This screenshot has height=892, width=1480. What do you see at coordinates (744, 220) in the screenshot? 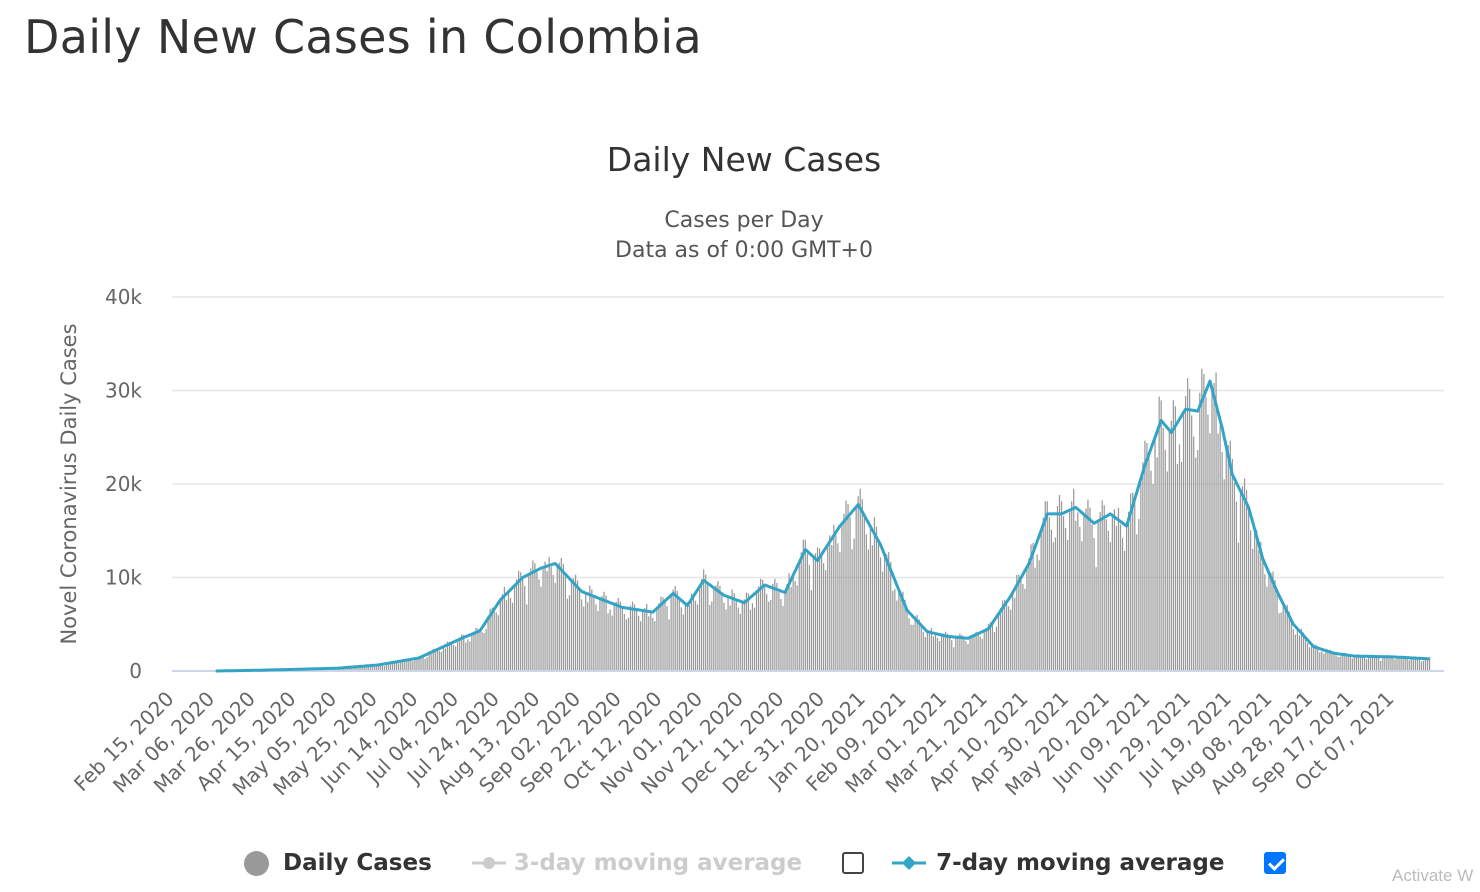
I see `chart-subtitle-line-1: Cases per Day` at bounding box center [744, 220].